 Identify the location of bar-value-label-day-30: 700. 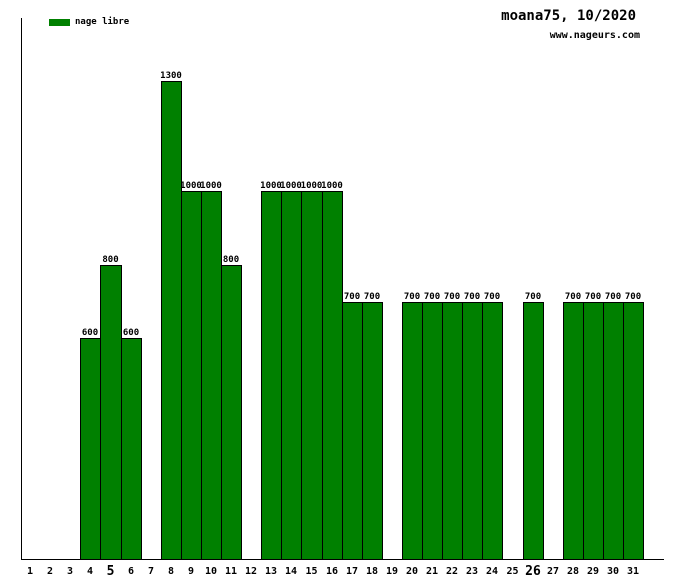
(613, 297).